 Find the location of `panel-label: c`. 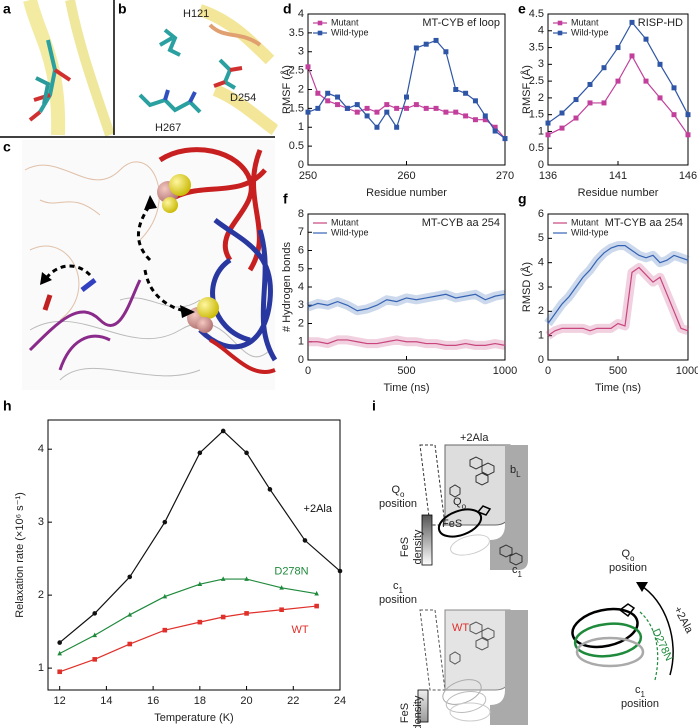

panel-label: c is located at coordinates (7, 147).